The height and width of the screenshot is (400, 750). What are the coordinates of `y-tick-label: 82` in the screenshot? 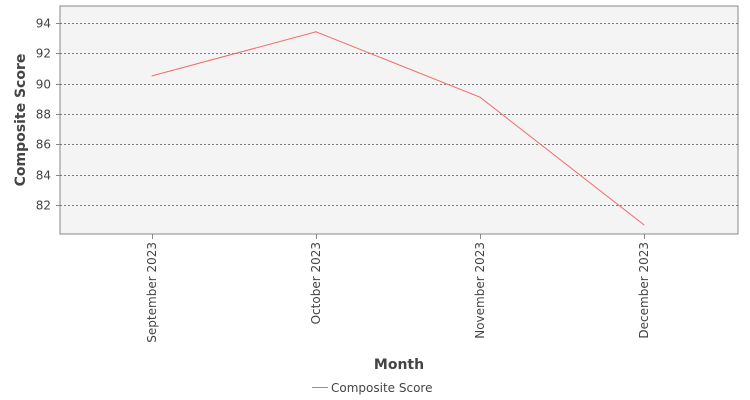 It's located at (43, 206).